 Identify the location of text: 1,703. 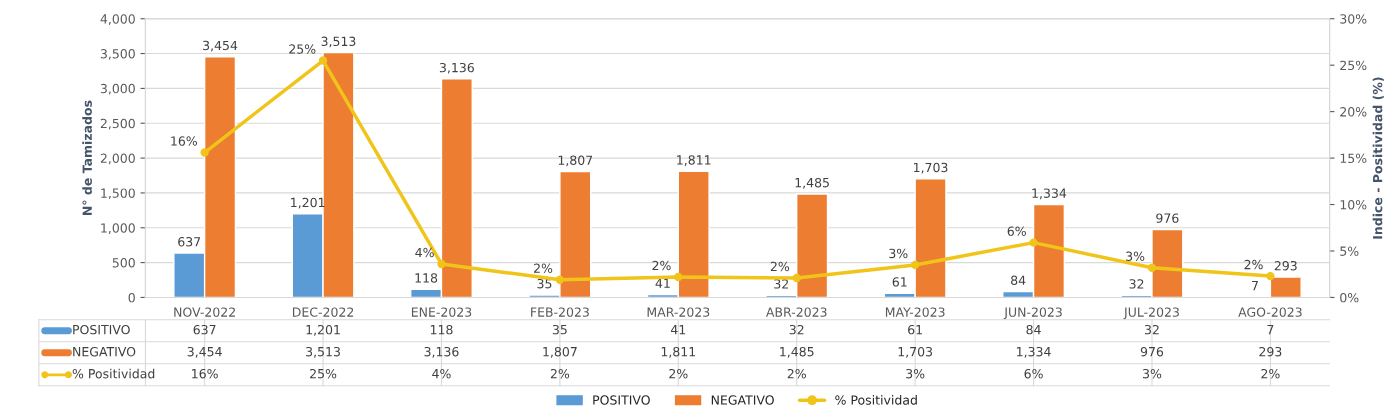
(931, 168).